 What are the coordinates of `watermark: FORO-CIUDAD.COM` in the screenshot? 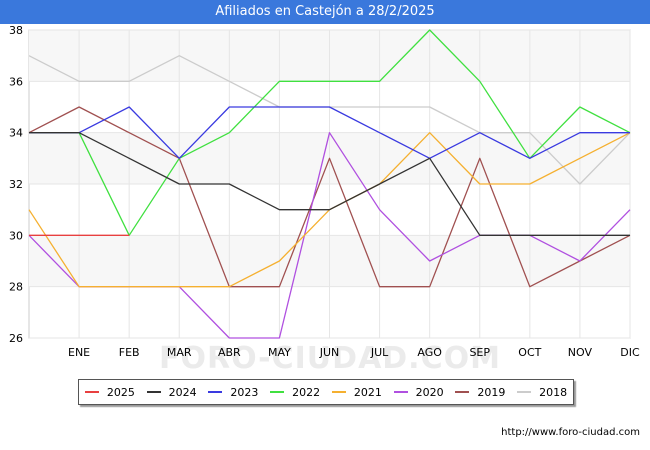 It's located at (330, 358).